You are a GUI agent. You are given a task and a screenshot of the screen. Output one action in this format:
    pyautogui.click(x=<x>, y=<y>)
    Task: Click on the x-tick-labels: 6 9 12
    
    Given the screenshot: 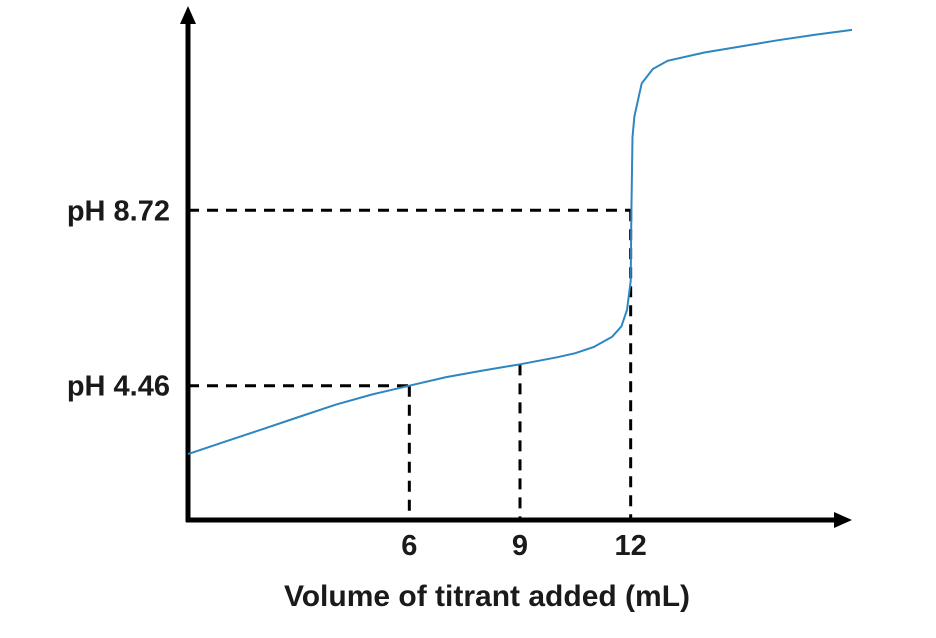 What is the action you would take?
    pyautogui.click(x=524, y=546)
    